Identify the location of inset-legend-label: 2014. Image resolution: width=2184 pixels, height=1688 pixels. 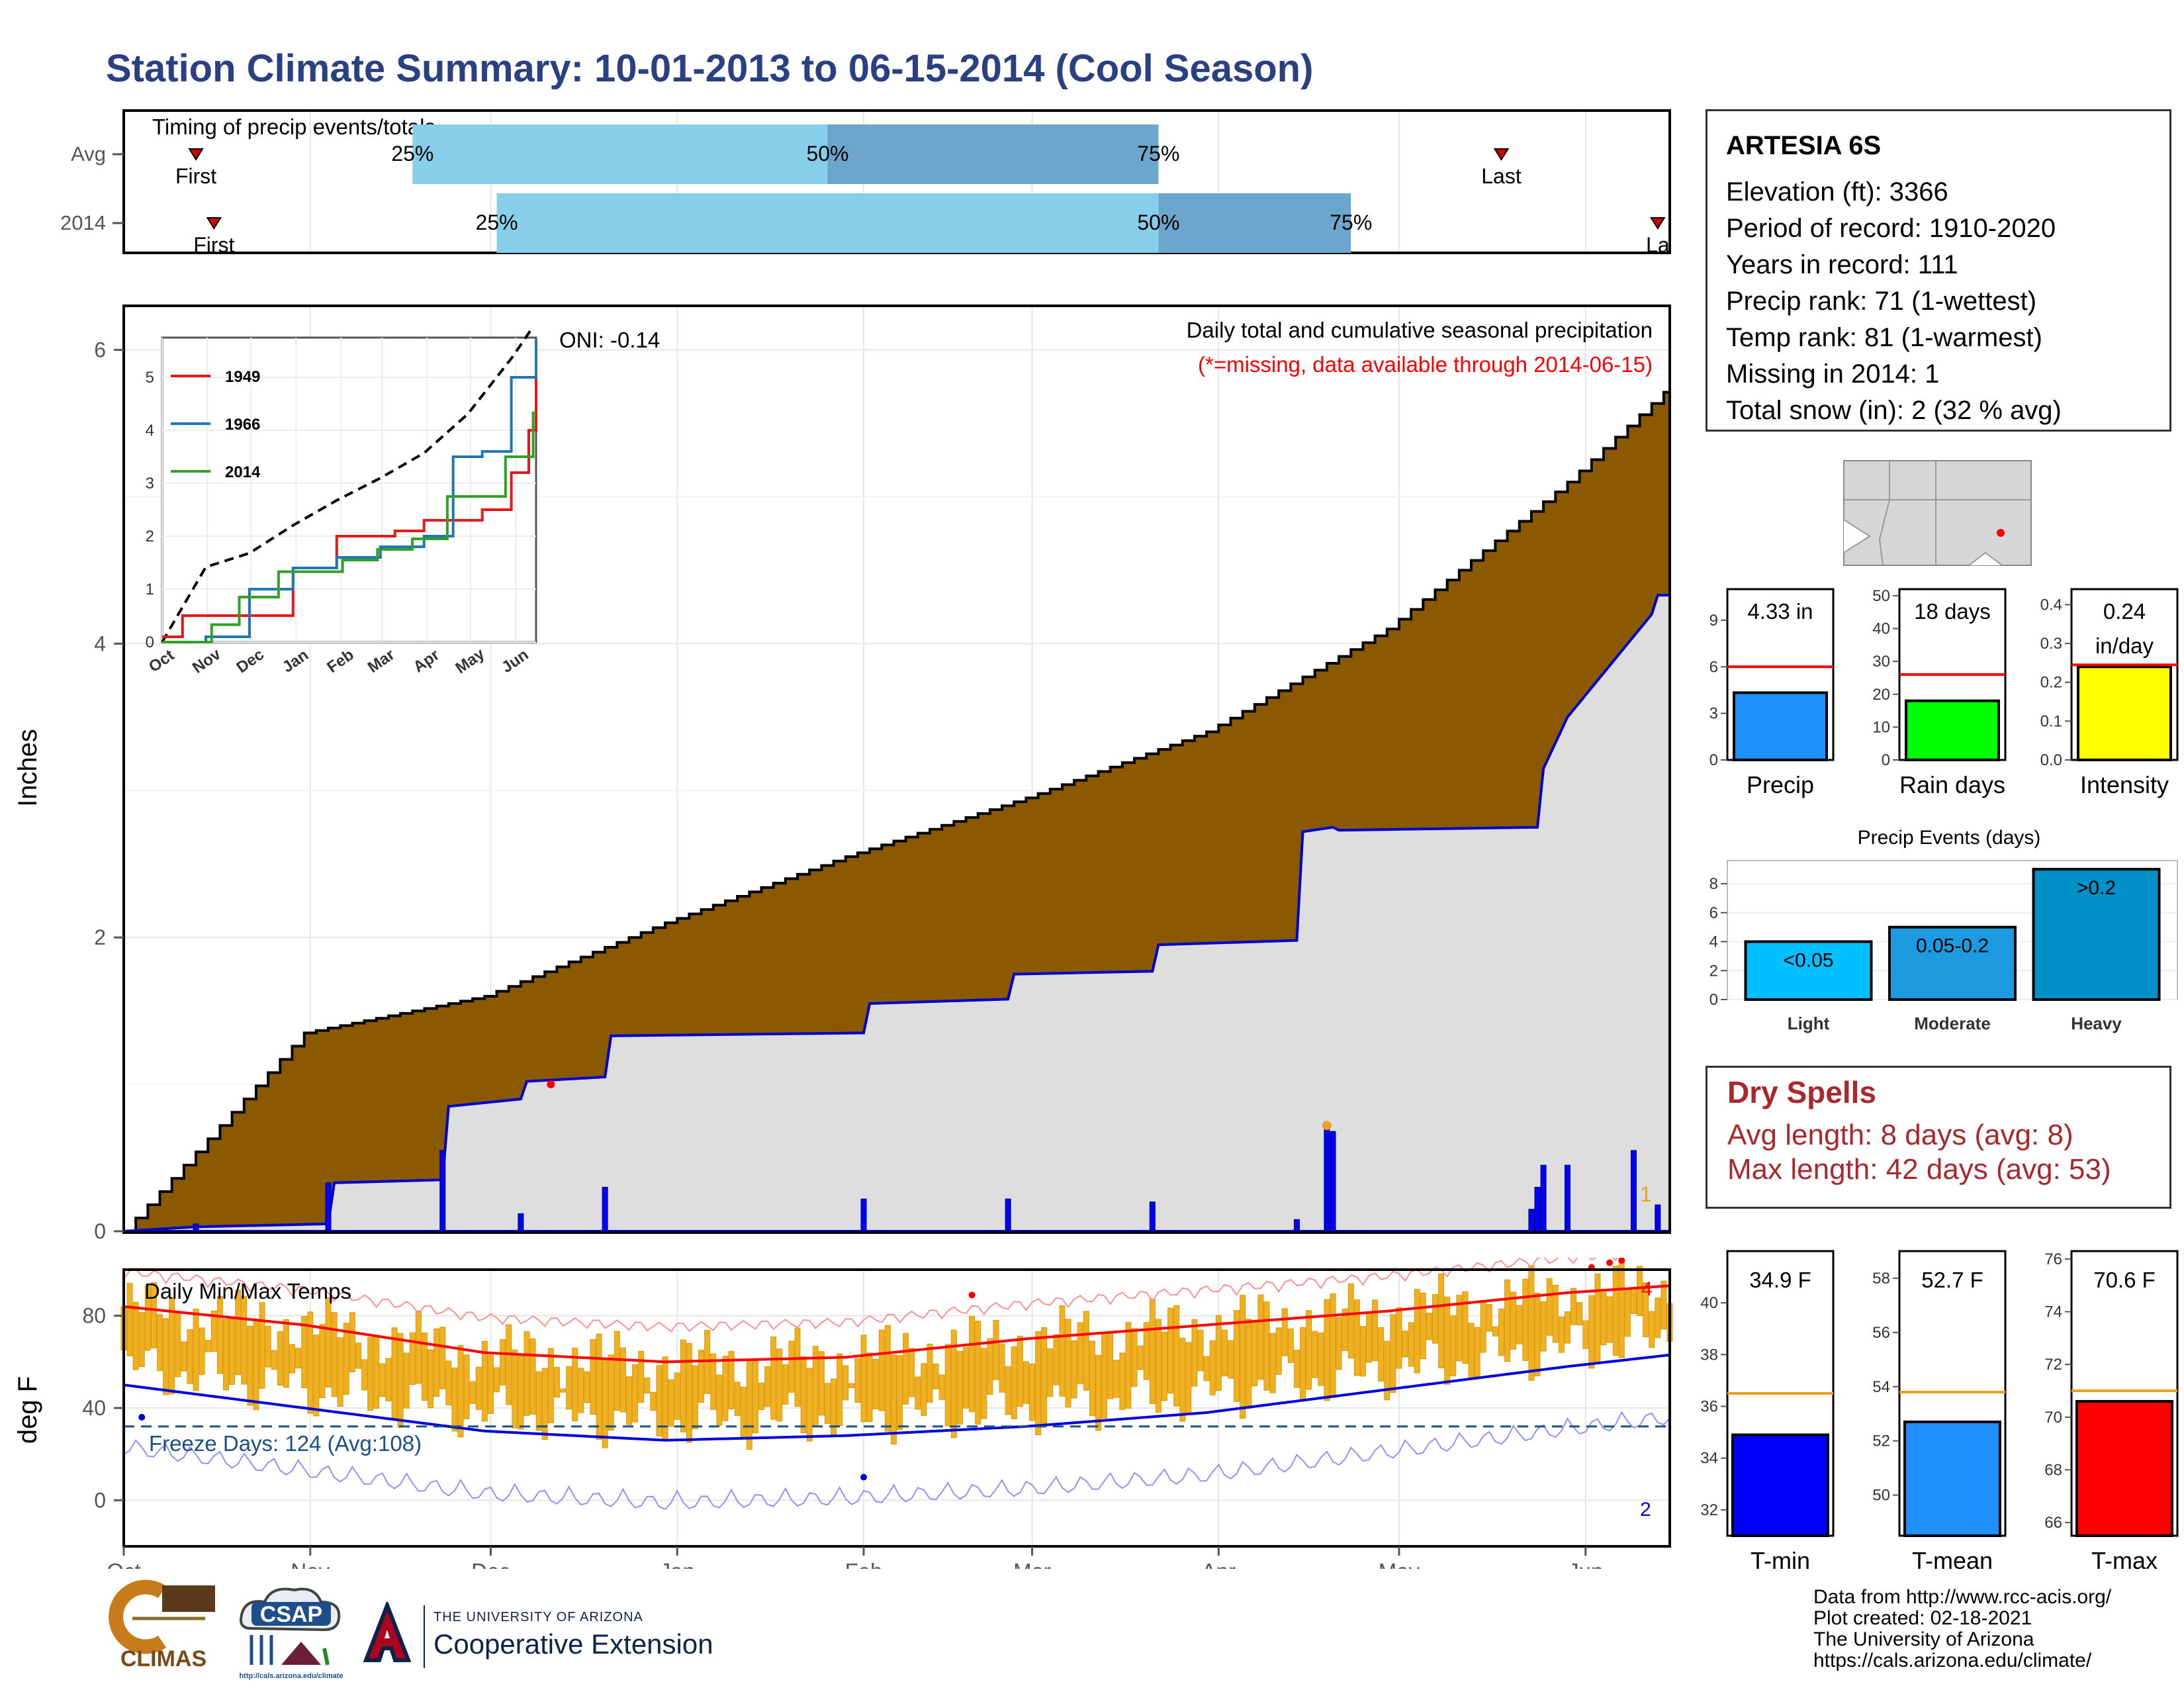
(243, 472).